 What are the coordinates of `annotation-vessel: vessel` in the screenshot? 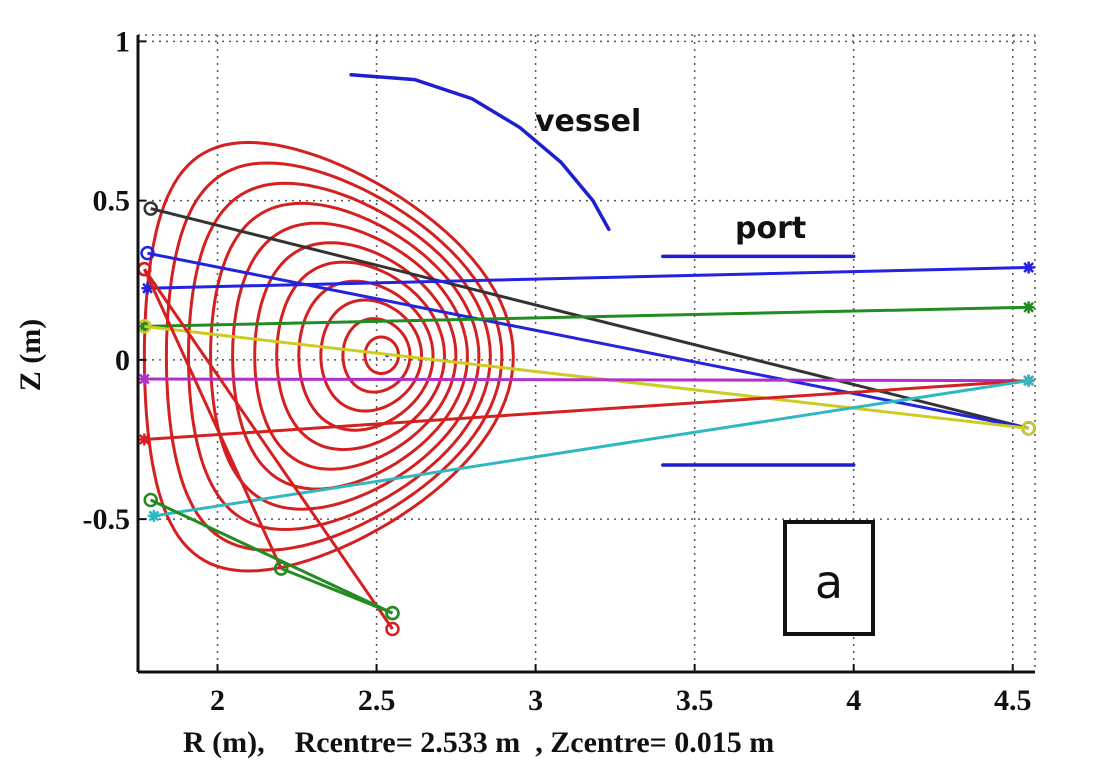 It's located at (588, 121).